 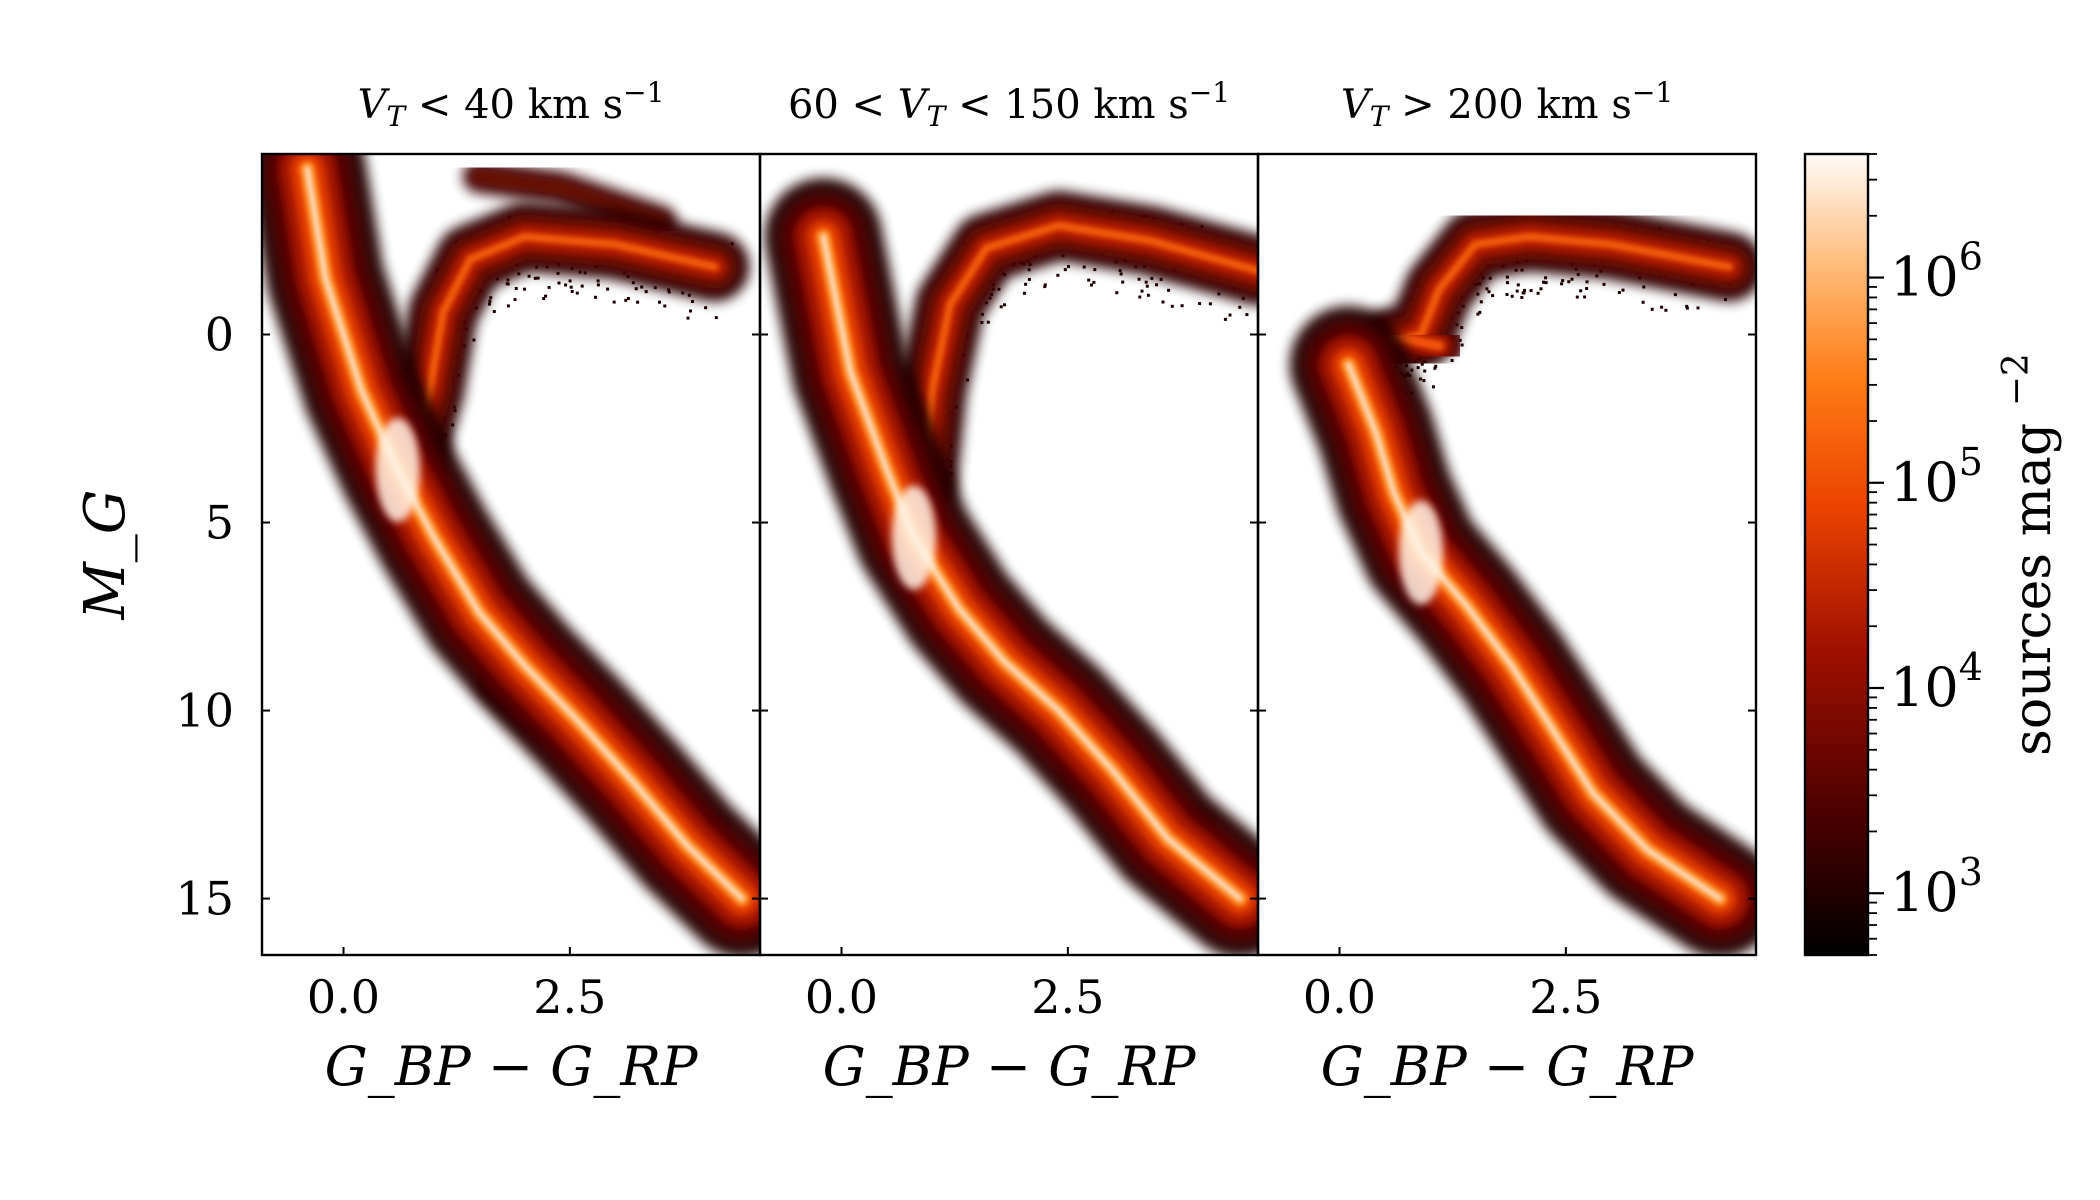 I want to click on colorbar-tick-label: 10⁶, so click(x=1936, y=272).